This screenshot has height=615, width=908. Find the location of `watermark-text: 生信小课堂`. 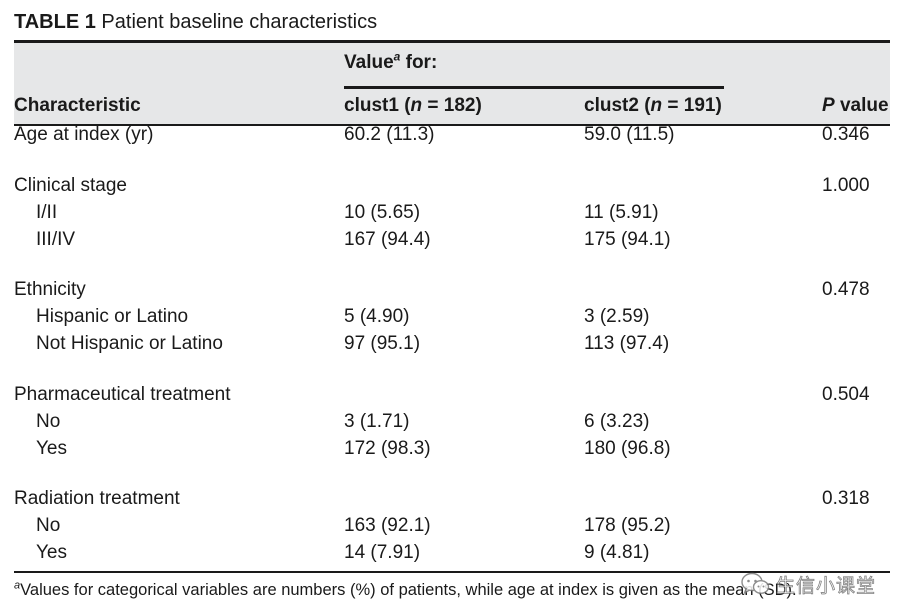

watermark-text: 生信小课堂 is located at coordinates (826, 585).